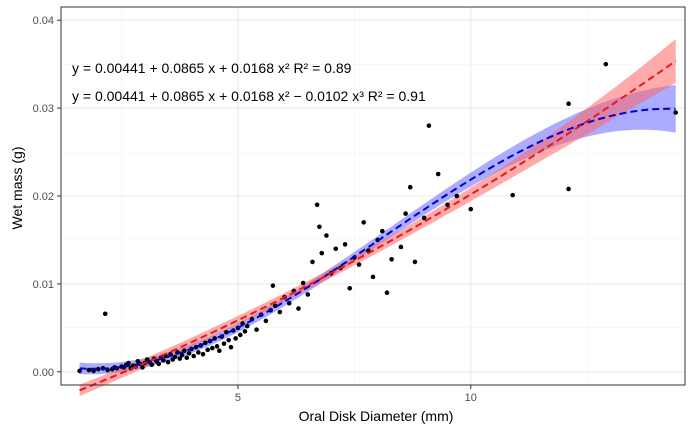 Image resolution: width=700 pixels, height=432 pixels. Describe the element at coordinates (43, 373) in the screenshot. I see `y-tick-label: 0.00` at that location.